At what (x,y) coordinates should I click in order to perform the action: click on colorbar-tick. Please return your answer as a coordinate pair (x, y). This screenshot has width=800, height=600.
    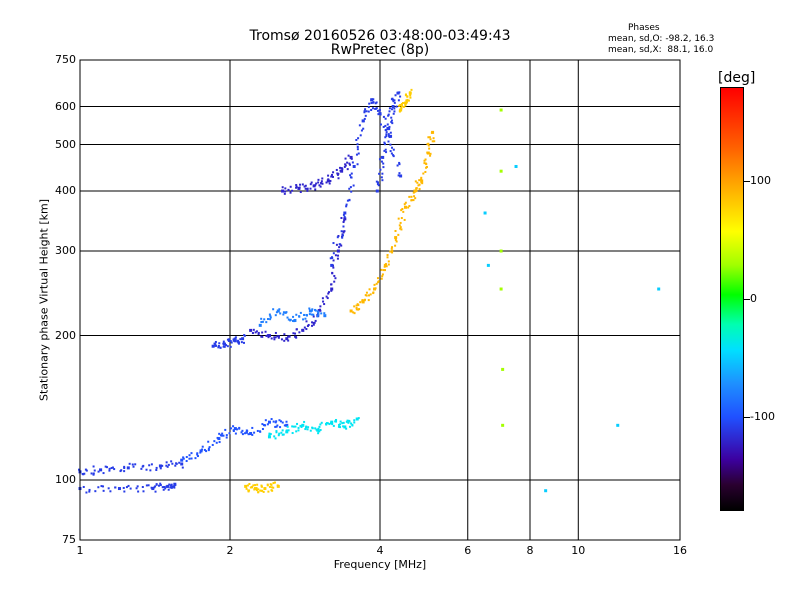
    Looking at the image, I should click on (747, 417).